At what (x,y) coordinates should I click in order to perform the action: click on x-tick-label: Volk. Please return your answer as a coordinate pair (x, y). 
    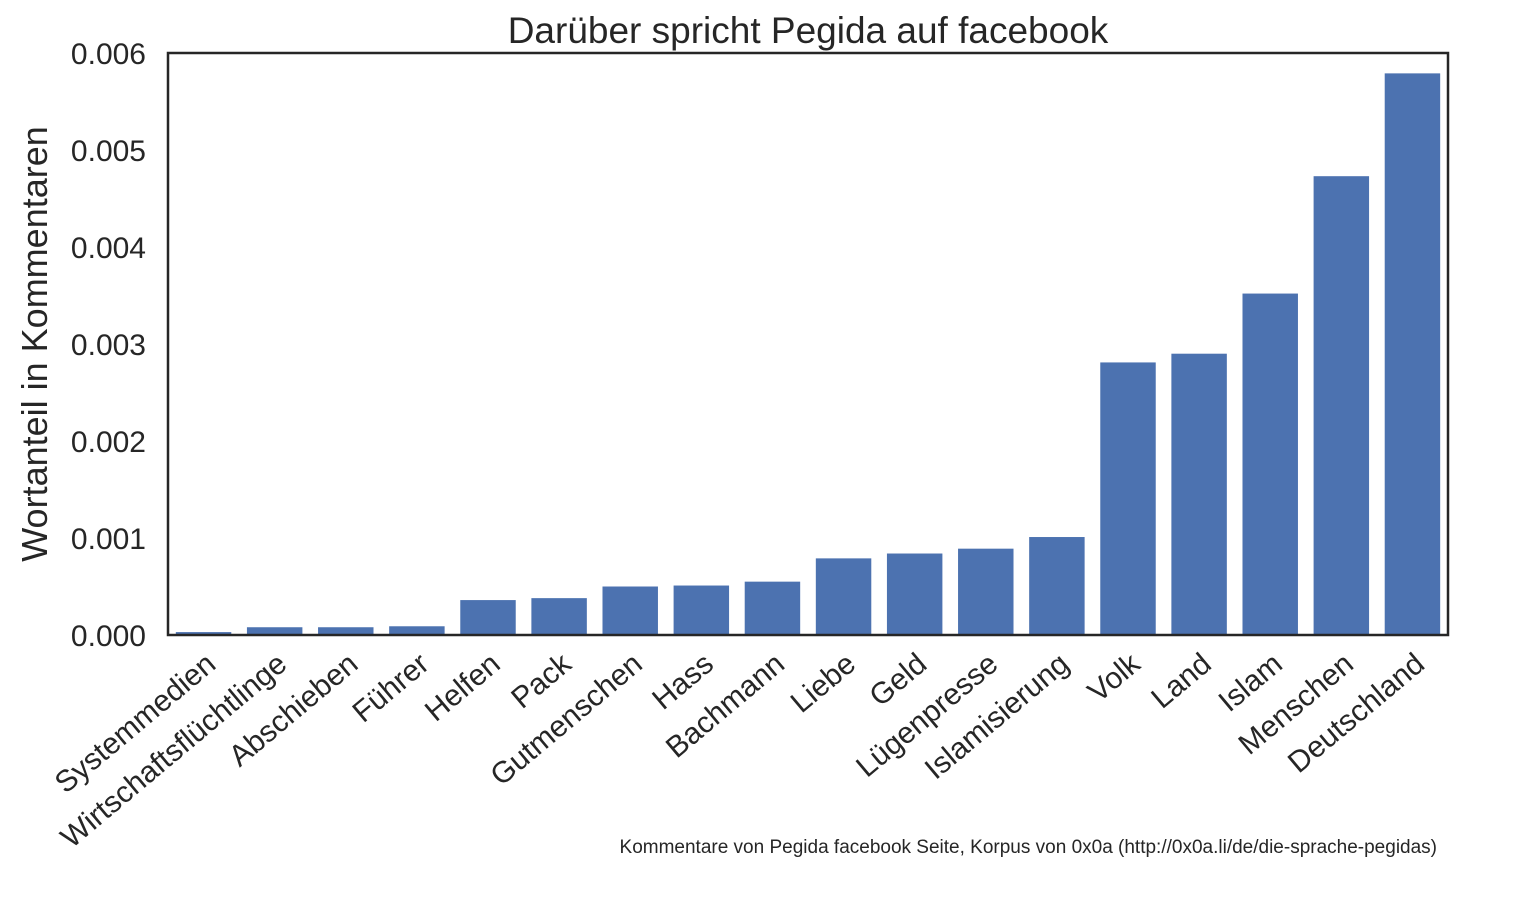
    Looking at the image, I should click on (1114, 677).